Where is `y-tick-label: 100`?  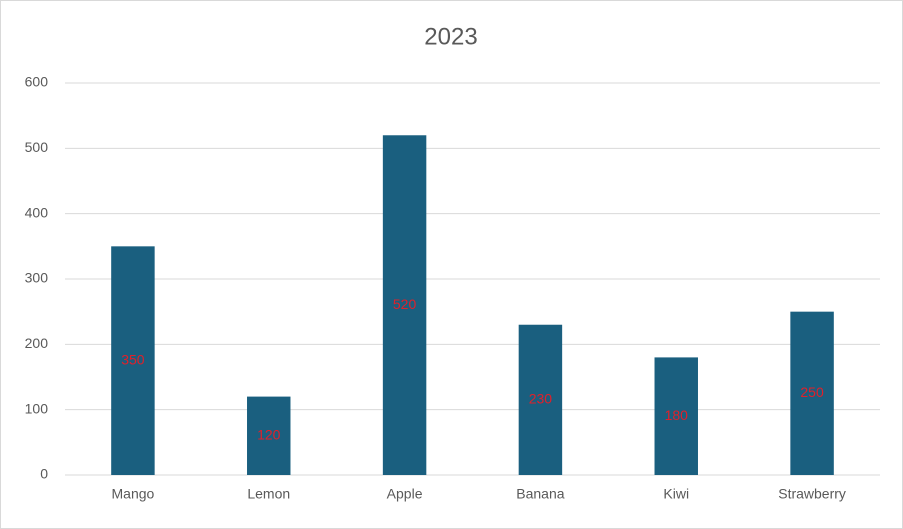 y-tick-label: 100 is located at coordinates (37, 408).